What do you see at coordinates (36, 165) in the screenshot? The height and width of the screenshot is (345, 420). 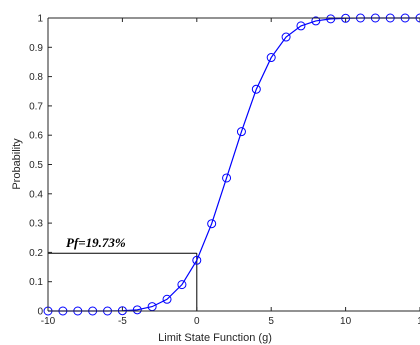 I see `y-tick-label: 0.5` at bounding box center [36, 165].